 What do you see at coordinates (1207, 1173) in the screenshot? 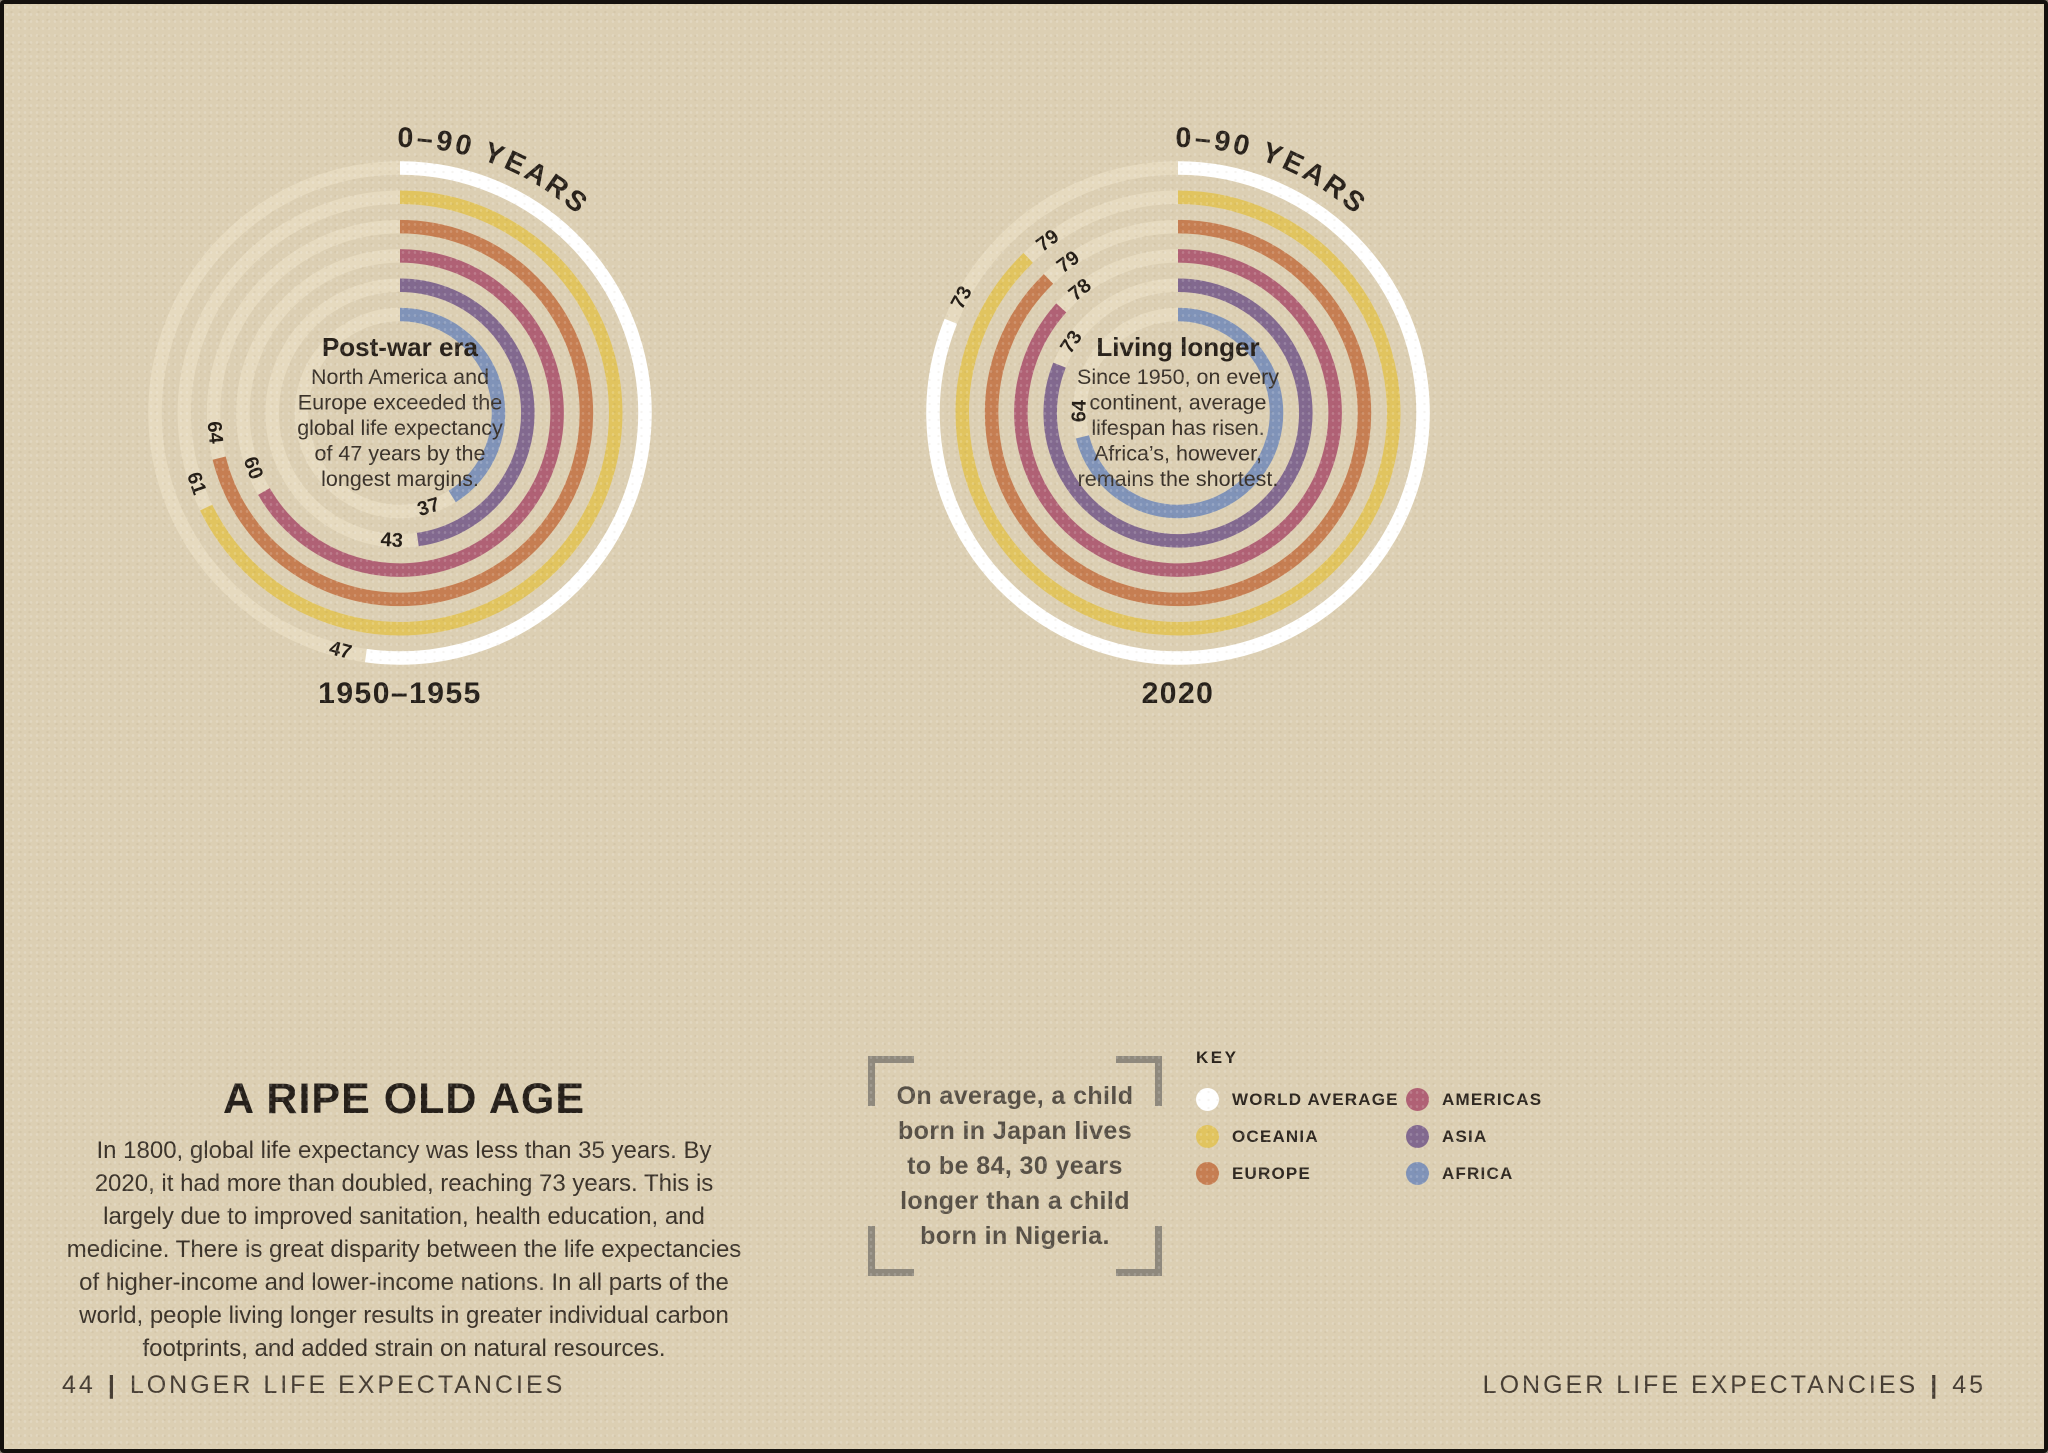
I see `legend-dot-europe` at bounding box center [1207, 1173].